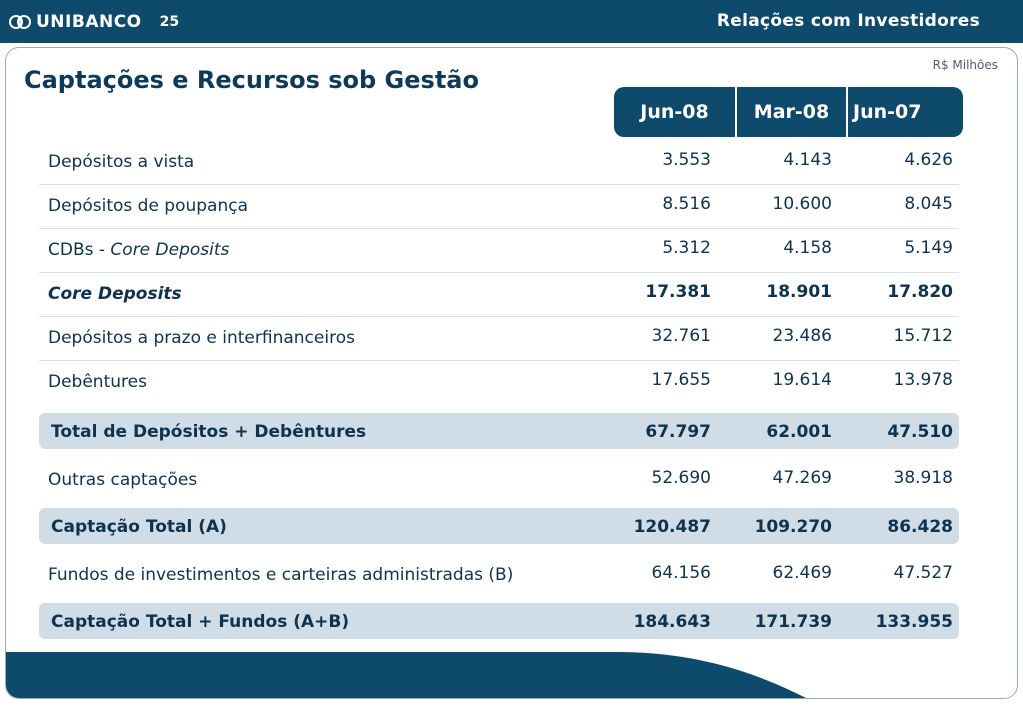  Describe the element at coordinates (209, 432) in the screenshot. I see `row-label: Total de Depósitos + Debêntures` at that location.